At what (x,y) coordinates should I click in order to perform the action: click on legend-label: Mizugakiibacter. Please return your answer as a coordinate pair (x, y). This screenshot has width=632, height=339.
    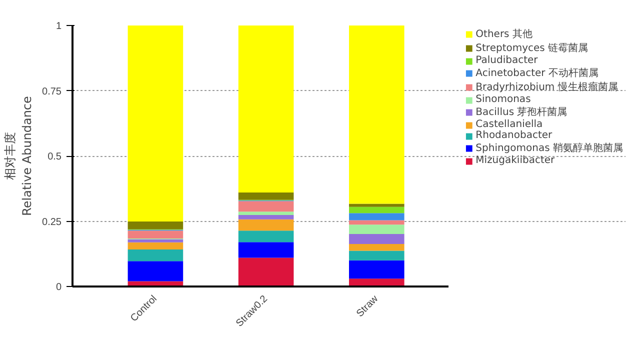
    Looking at the image, I should click on (515, 160).